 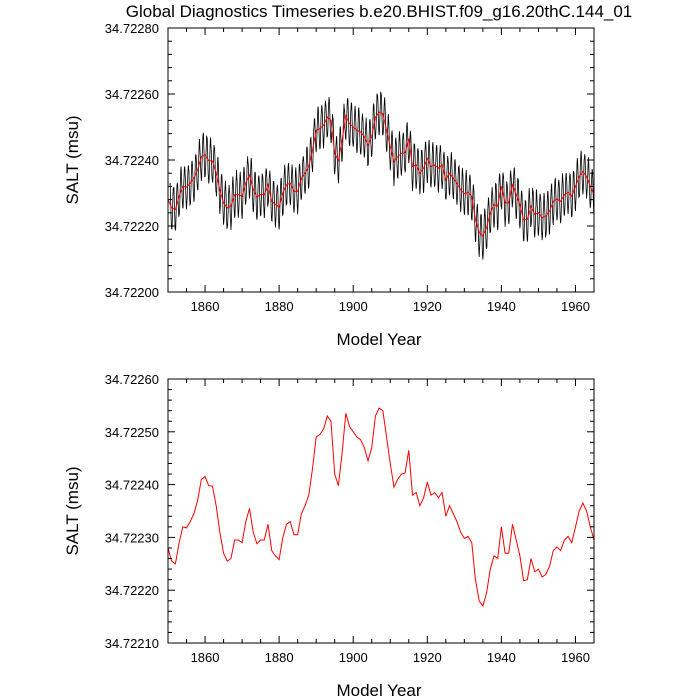 I want to click on top-y-tick-labels: 34.72200 34.72220 34.72240 34.72260 34.72280, so click(x=132, y=160).